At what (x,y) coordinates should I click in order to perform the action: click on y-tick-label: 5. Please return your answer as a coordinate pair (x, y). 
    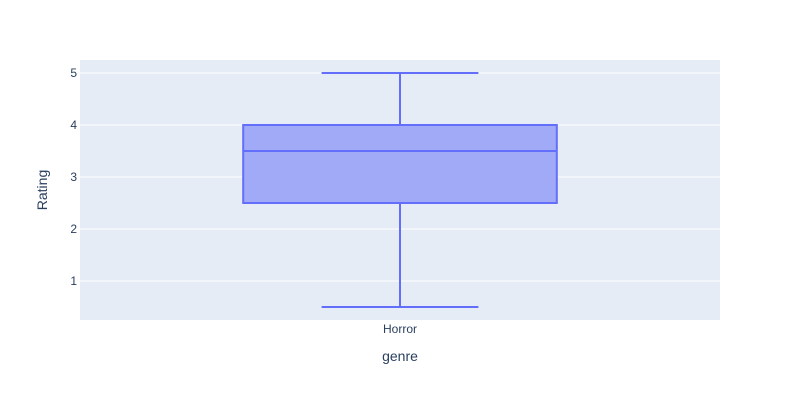
    Looking at the image, I should click on (73, 73).